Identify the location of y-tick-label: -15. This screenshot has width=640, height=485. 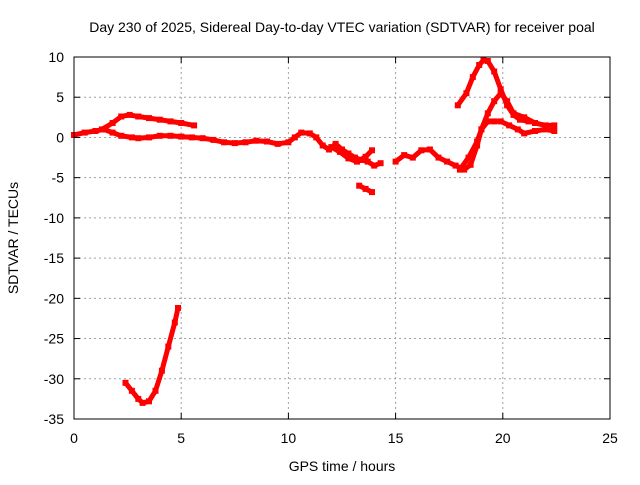
(54, 258).